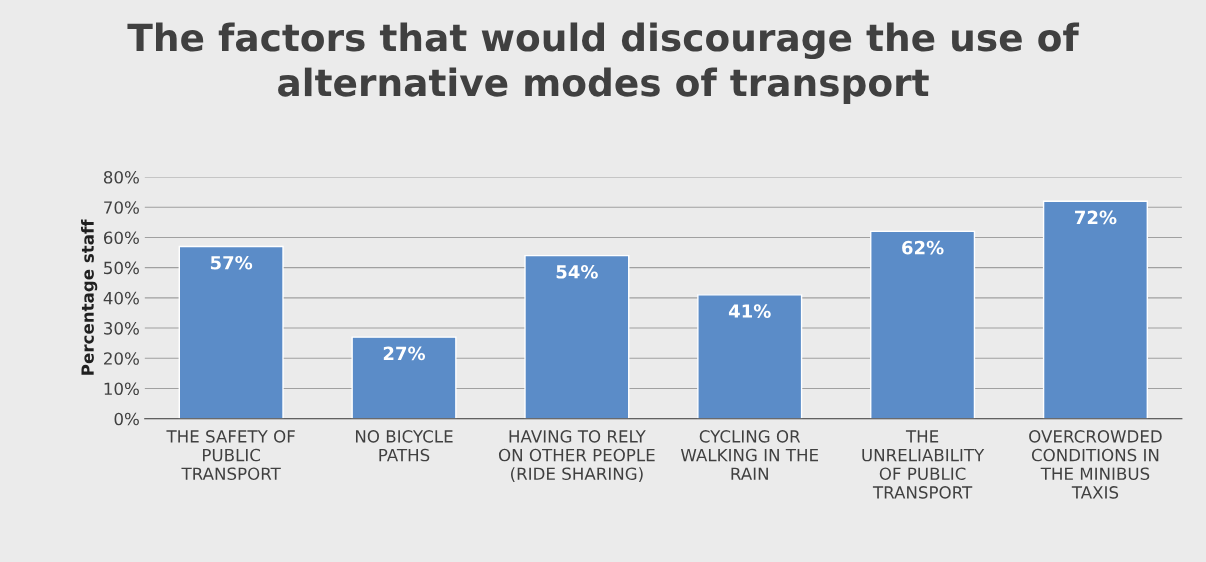 This screenshot has width=1206, height=562. Describe the element at coordinates (577, 271) in the screenshot. I see `data-label: 54%` at that location.